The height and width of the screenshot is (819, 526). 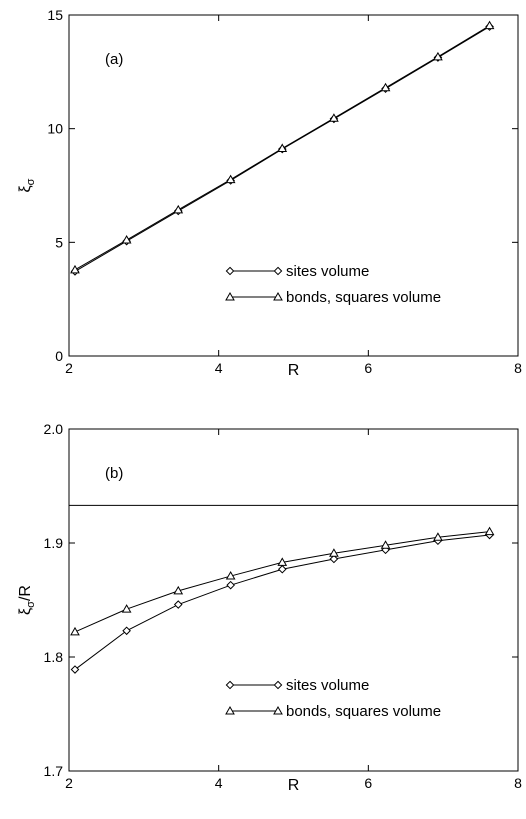 I want to click on y-tick-label: 1.7, so click(x=54, y=771).